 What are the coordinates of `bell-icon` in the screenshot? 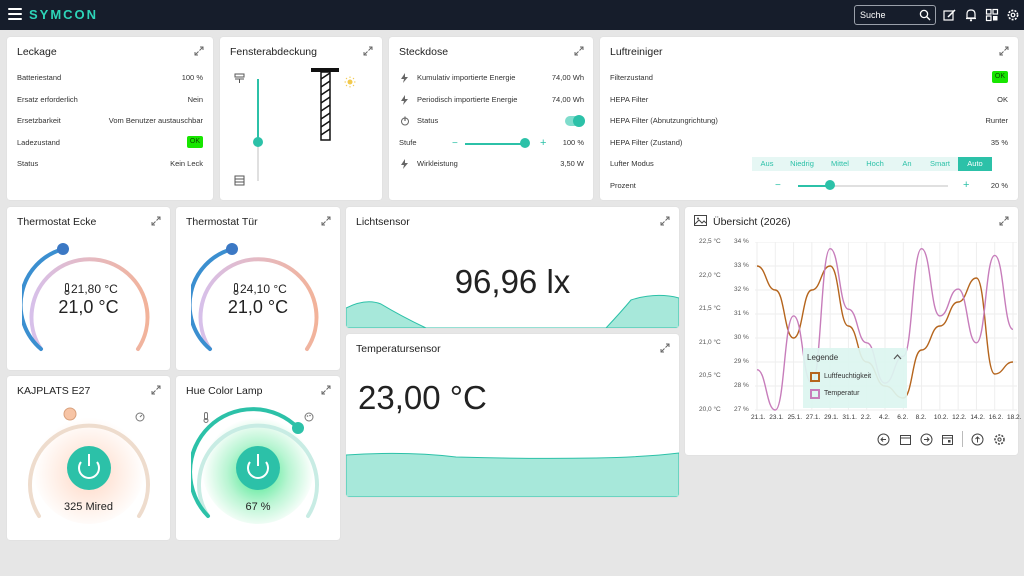 It's located at (971, 15).